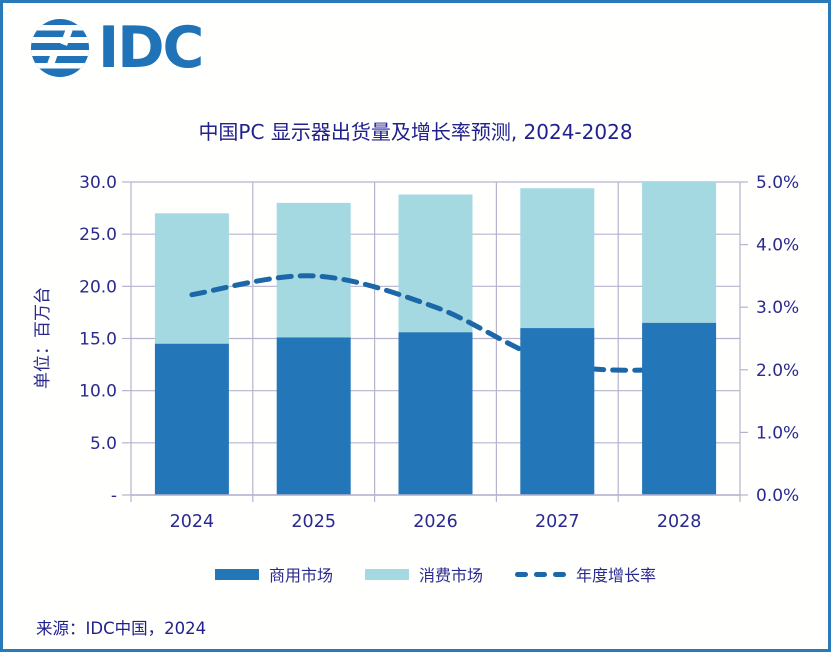  What do you see at coordinates (616, 575) in the screenshot?
I see `legend-label: 年度增长率` at bounding box center [616, 575].